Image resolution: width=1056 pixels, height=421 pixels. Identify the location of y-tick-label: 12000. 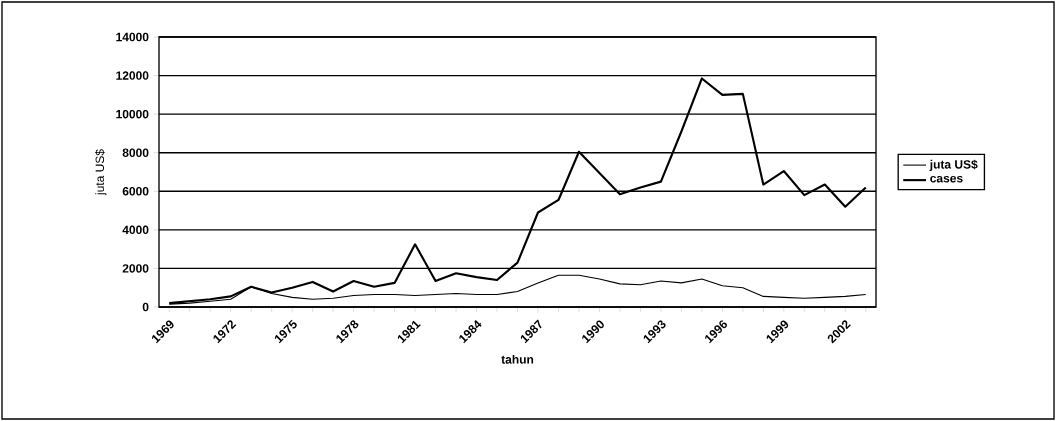
(132, 75).